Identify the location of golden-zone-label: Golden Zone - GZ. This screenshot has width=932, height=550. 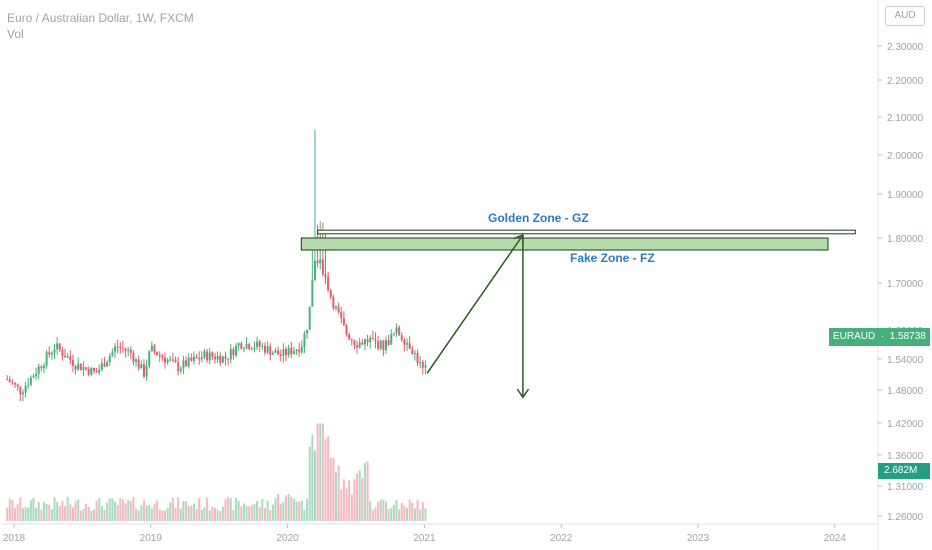
(538, 218).